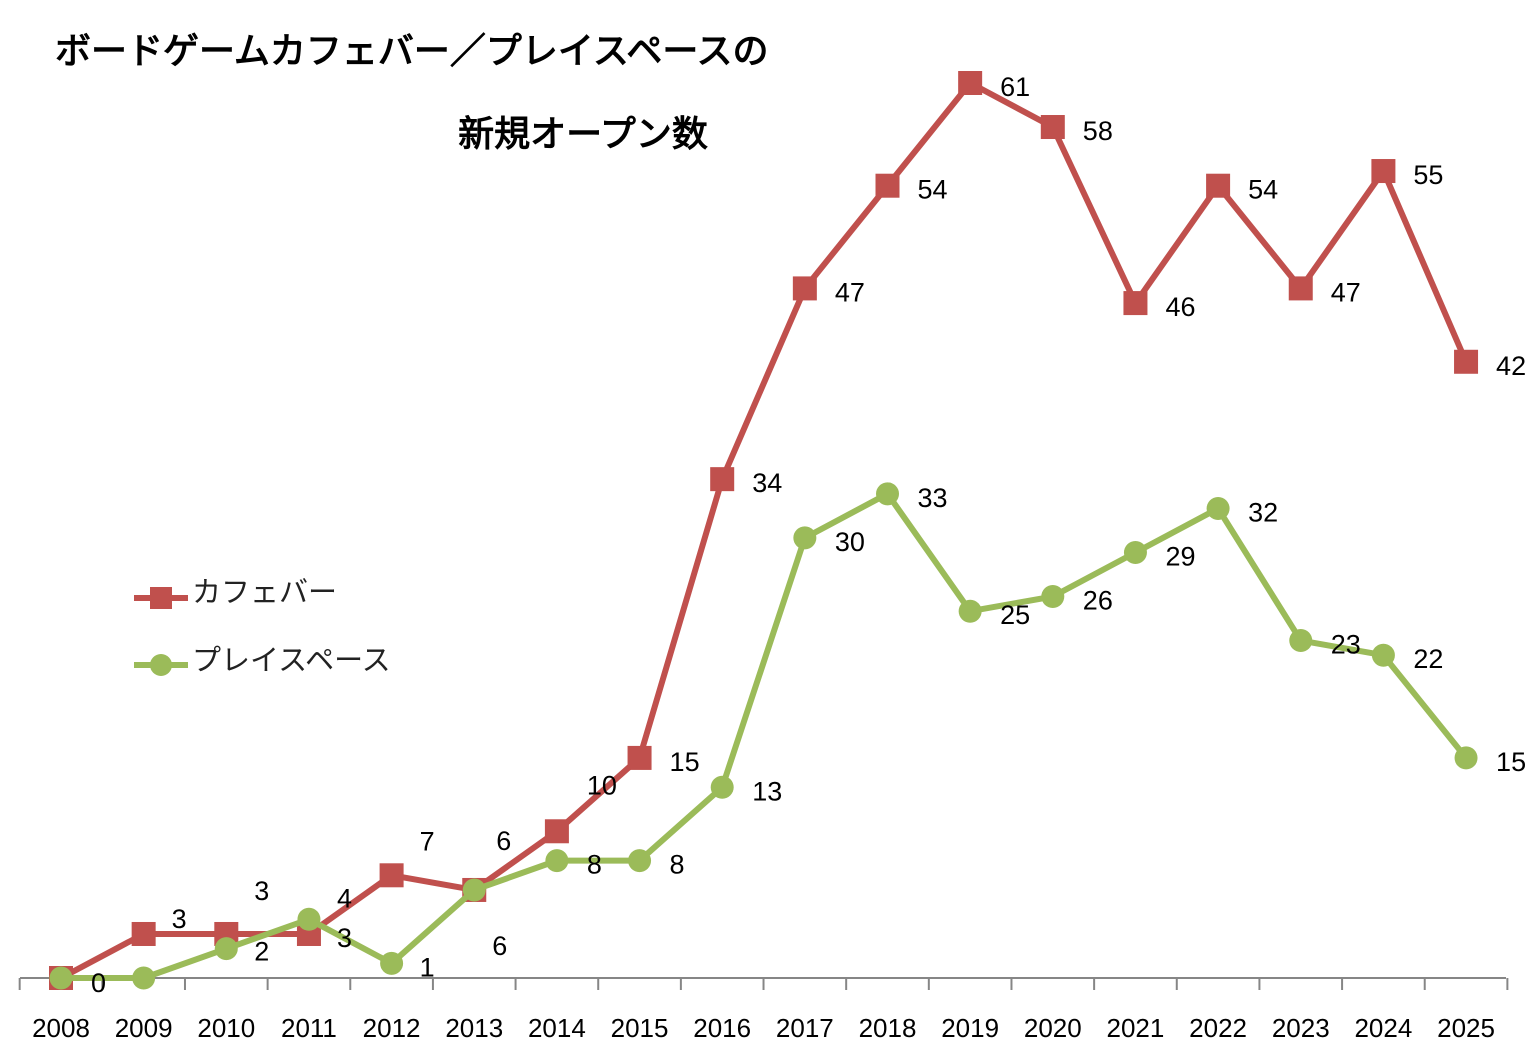 The height and width of the screenshot is (1061, 1531). I want to click on data-label: 23, so click(1346, 645).